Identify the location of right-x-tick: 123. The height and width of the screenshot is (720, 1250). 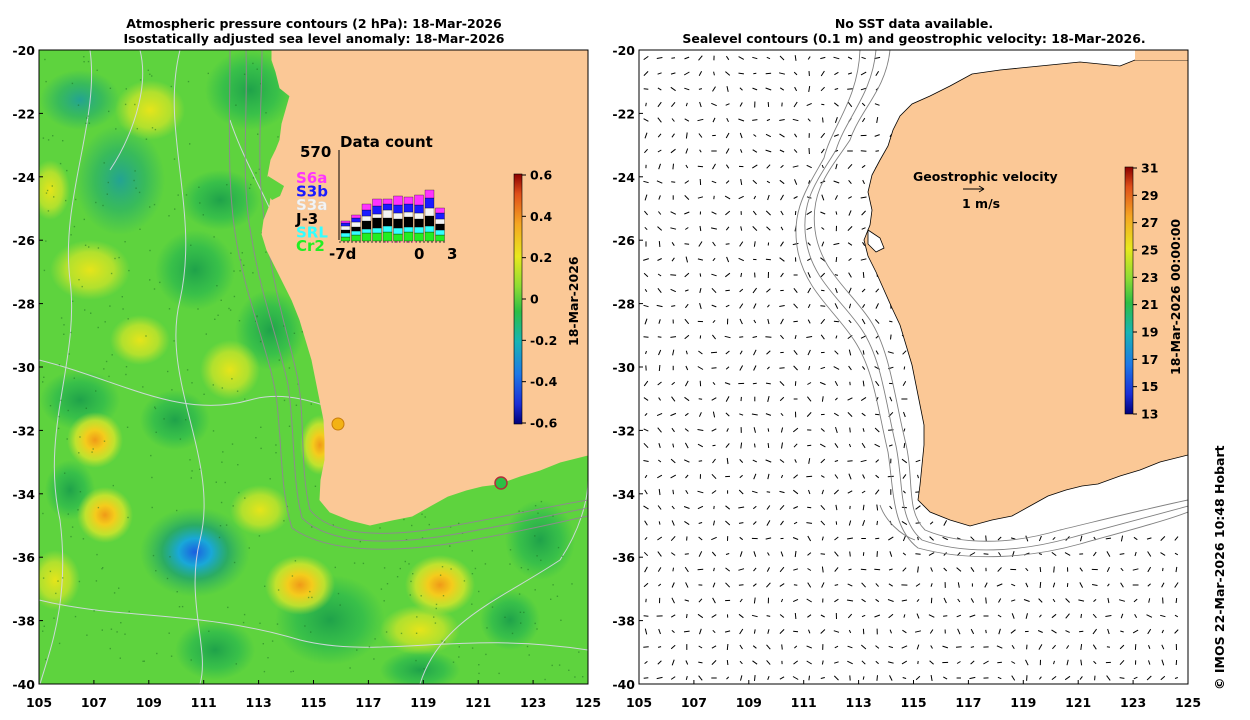
(1133, 702).